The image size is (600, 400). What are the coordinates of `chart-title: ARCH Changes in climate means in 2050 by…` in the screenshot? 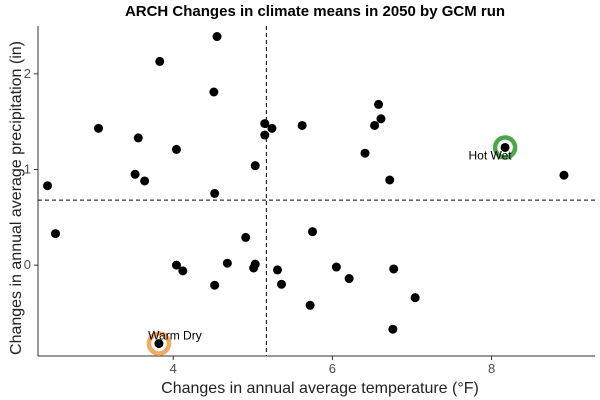 It's located at (315, 11).